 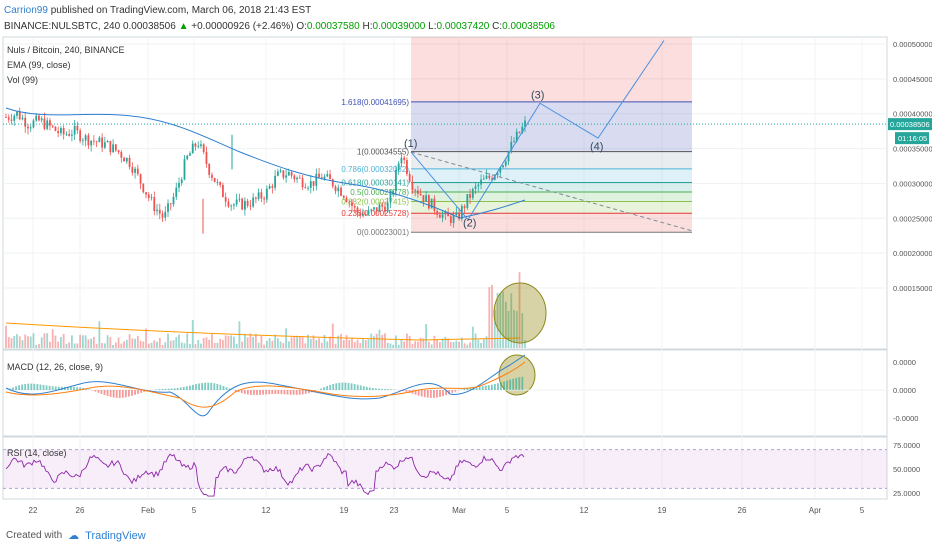 What do you see at coordinates (910, 124) in the screenshot?
I see `last-price-tag` at bounding box center [910, 124].